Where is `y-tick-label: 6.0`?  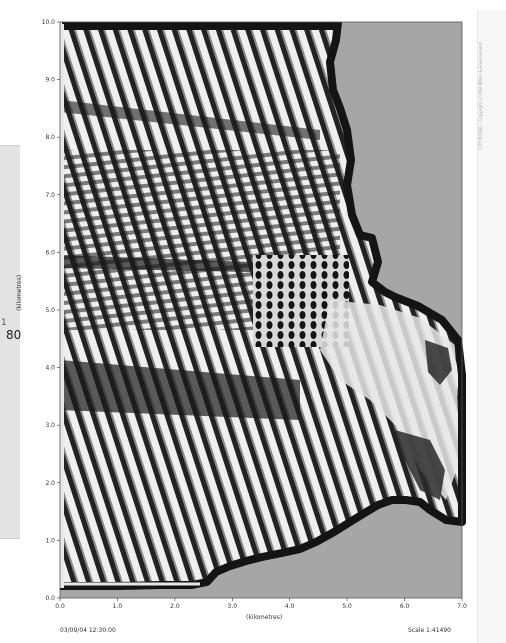
y-tick-label: 6.0 is located at coordinates (50, 252).